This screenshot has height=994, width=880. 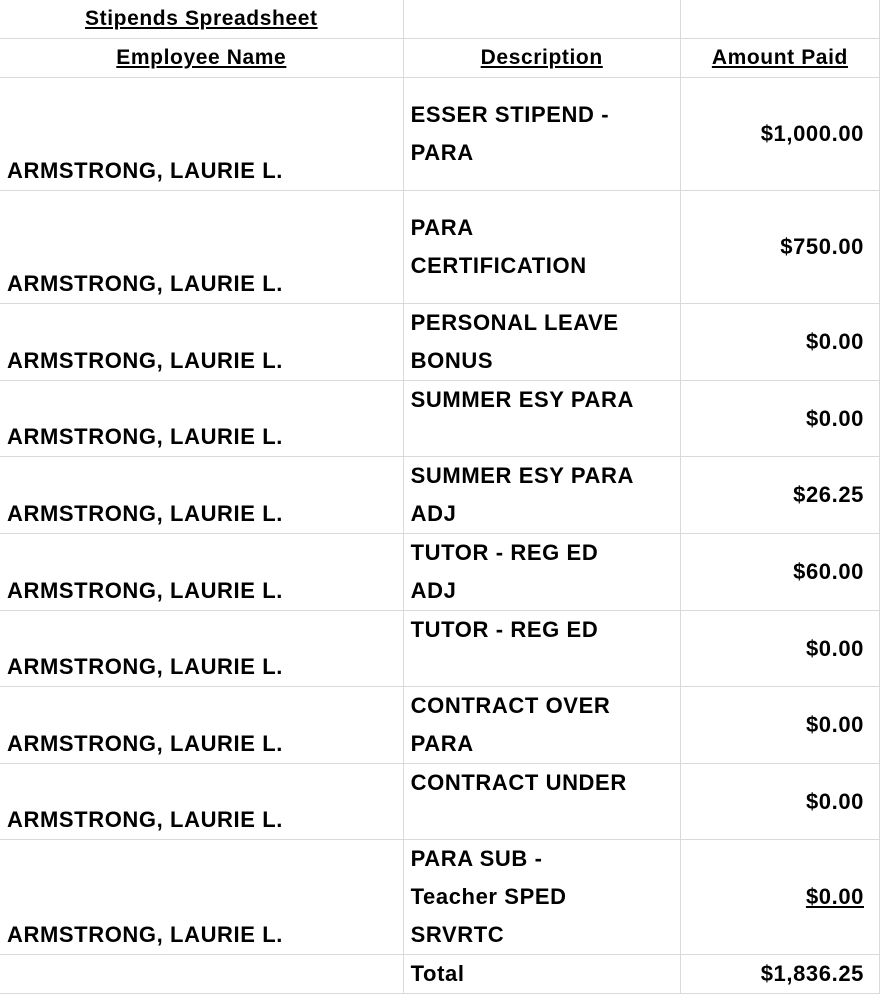 What do you see at coordinates (541, 801) in the screenshot?
I see `description-cell: CONTRACT UNDER` at bounding box center [541, 801].